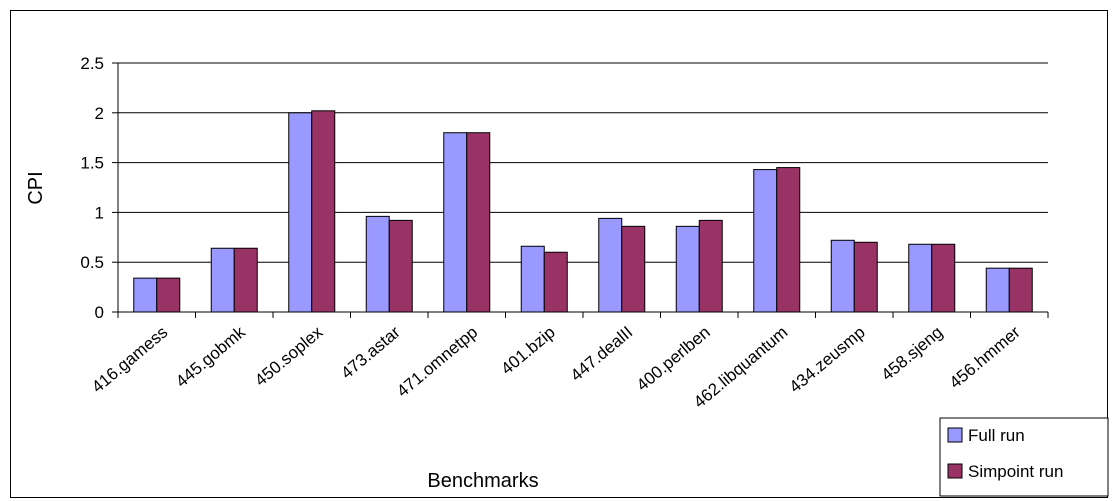  What do you see at coordinates (955, 435) in the screenshot?
I see `legend-swatch-full-run` at bounding box center [955, 435].